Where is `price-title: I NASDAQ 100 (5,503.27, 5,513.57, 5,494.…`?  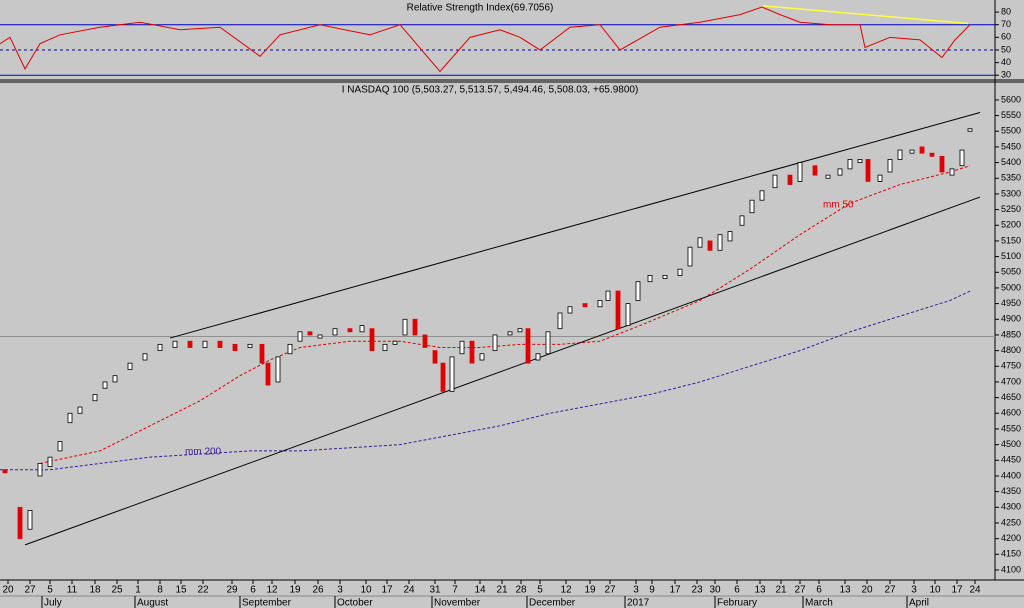 price-title: I NASDAQ 100 (5,503.27, 5,513.57, 5,494.… is located at coordinates (490, 90).